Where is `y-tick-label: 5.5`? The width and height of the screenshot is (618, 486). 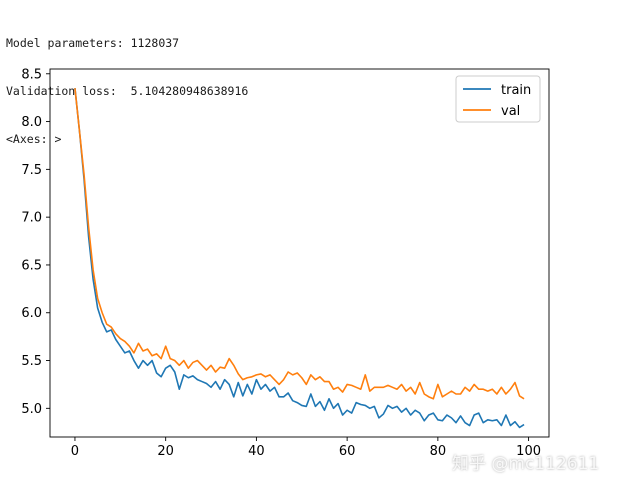
y-tick-label: 5.5 is located at coordinates (31, 361).